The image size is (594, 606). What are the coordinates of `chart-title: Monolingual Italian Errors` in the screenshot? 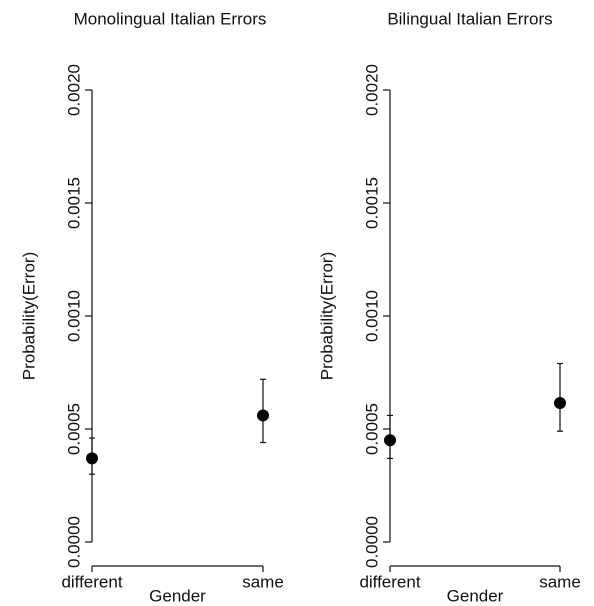 It's located at (170, 18).